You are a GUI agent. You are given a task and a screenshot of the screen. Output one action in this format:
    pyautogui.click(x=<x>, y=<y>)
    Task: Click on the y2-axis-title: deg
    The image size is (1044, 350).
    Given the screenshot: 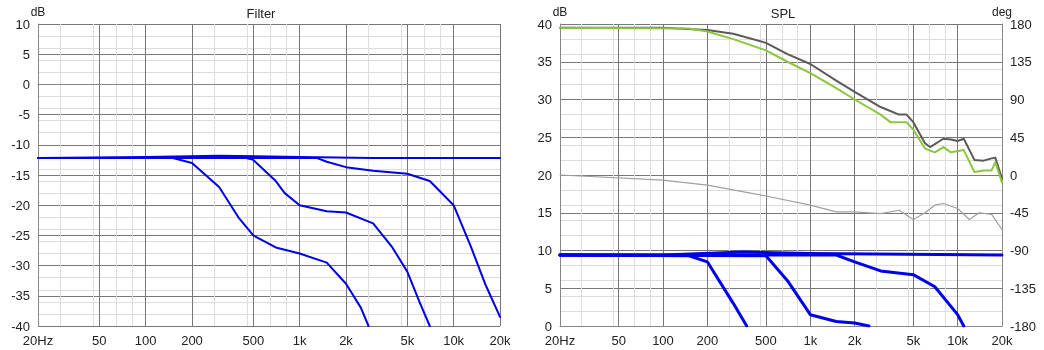 What is the action you would take?
    pyautogui.click(x=1002, y=11)
    